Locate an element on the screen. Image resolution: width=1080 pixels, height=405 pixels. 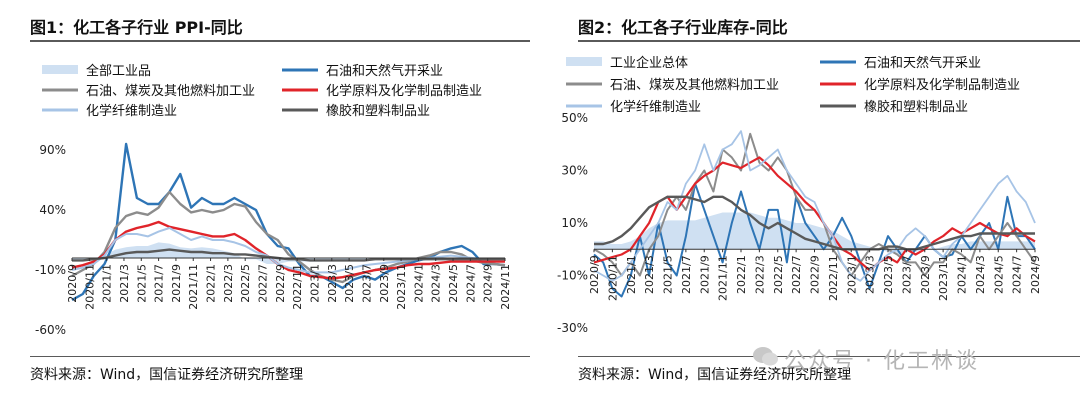
watermark-label: 公众号 · 化工林谈 is located at coordinates (881, 361).